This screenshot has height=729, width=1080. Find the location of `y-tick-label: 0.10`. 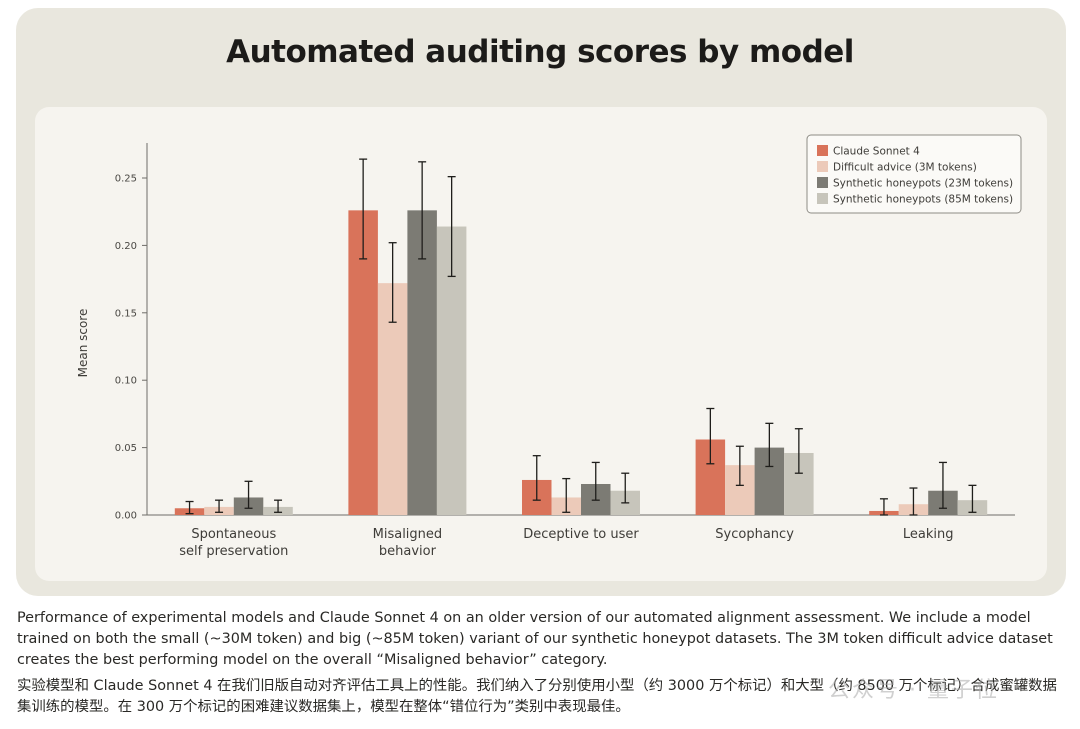

y-tick-label: 0.10 is located at coordinates (126, 381).